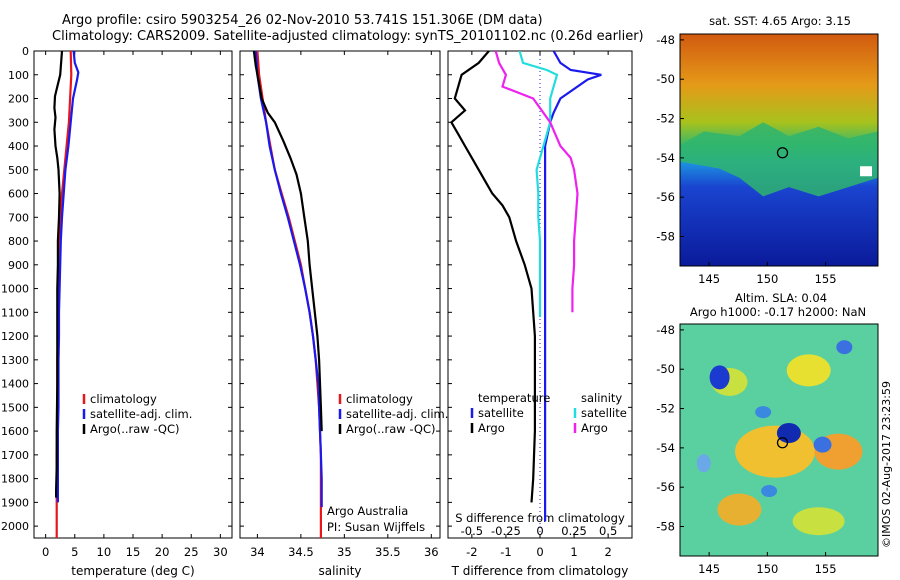  Describe the element at coordinates (191, 552) in the screenshot. I see `x-tick-label: 25` at that location.